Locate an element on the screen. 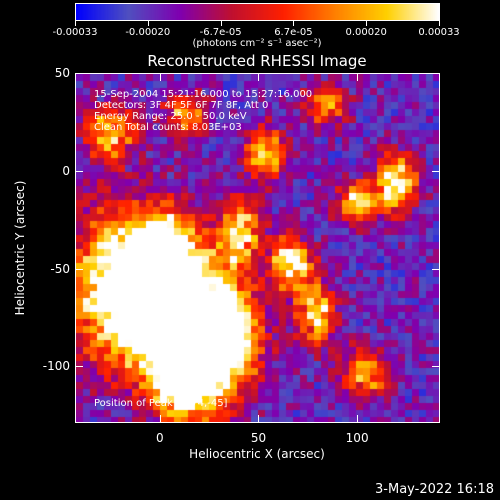 The image size is (500, 500). annotation-detectors: Detectors: 3F 4F 5F 6F 7F 8F, Att 0 is located at coordinates (181, 105).